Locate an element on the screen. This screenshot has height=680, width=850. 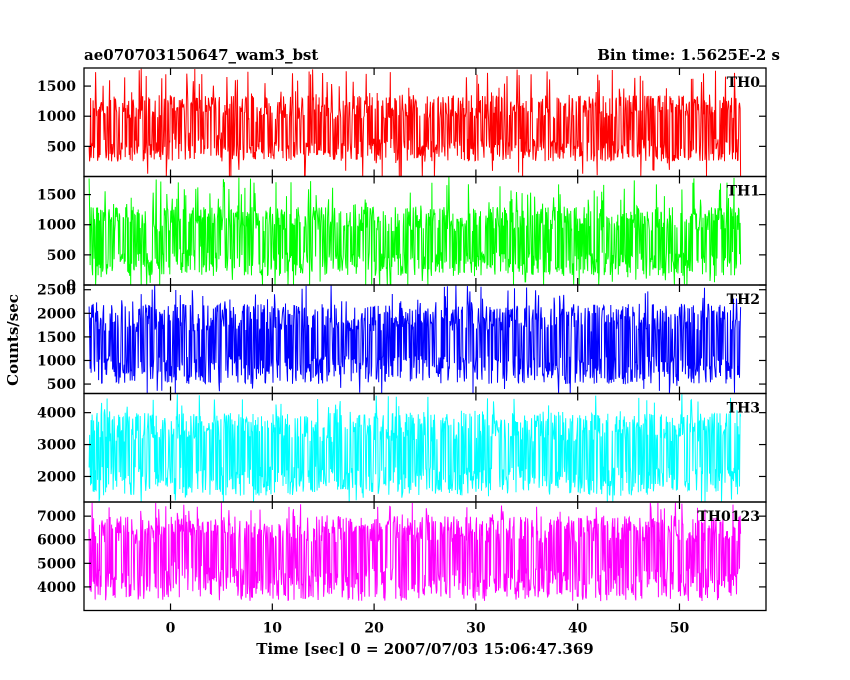
panel-frame-th0123 is located at coordinates (425, 556).